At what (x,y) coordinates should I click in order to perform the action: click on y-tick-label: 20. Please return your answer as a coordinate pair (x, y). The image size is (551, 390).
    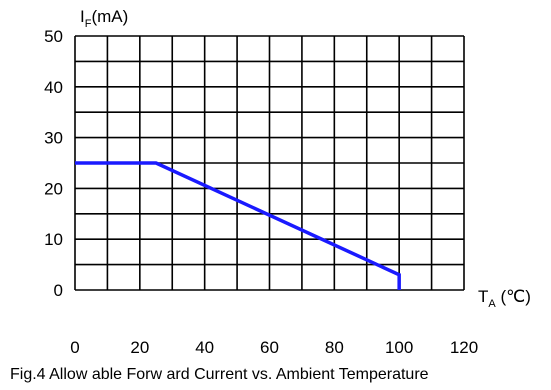
    Looking at the image, I should click on (53, 188).